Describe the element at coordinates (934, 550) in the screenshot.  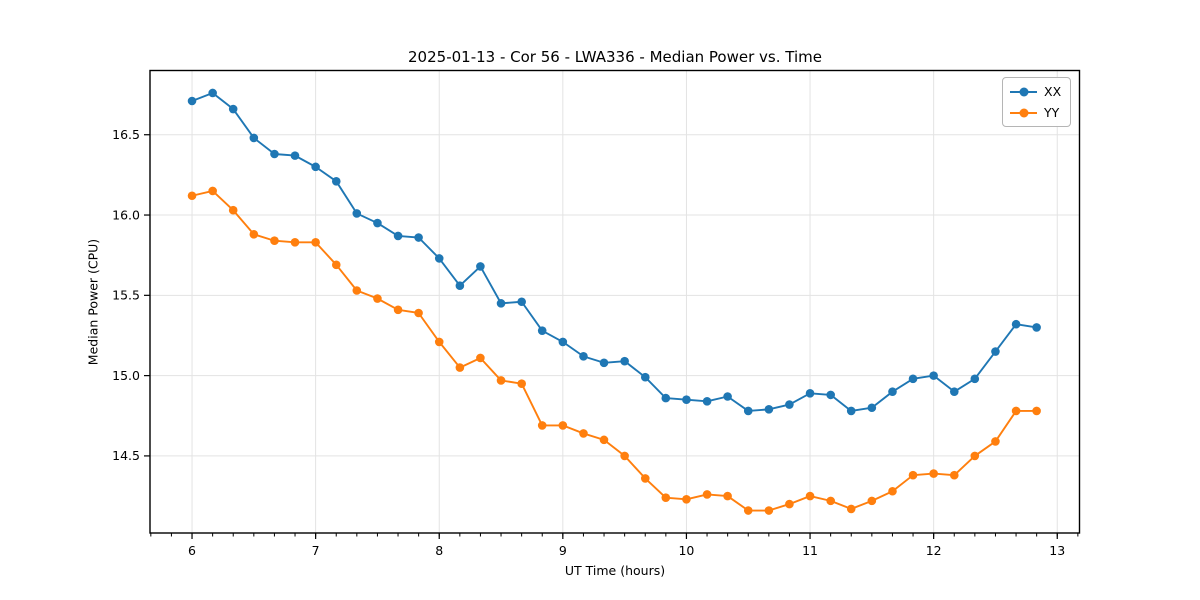
I see `x-tick-label: 12` at that location.